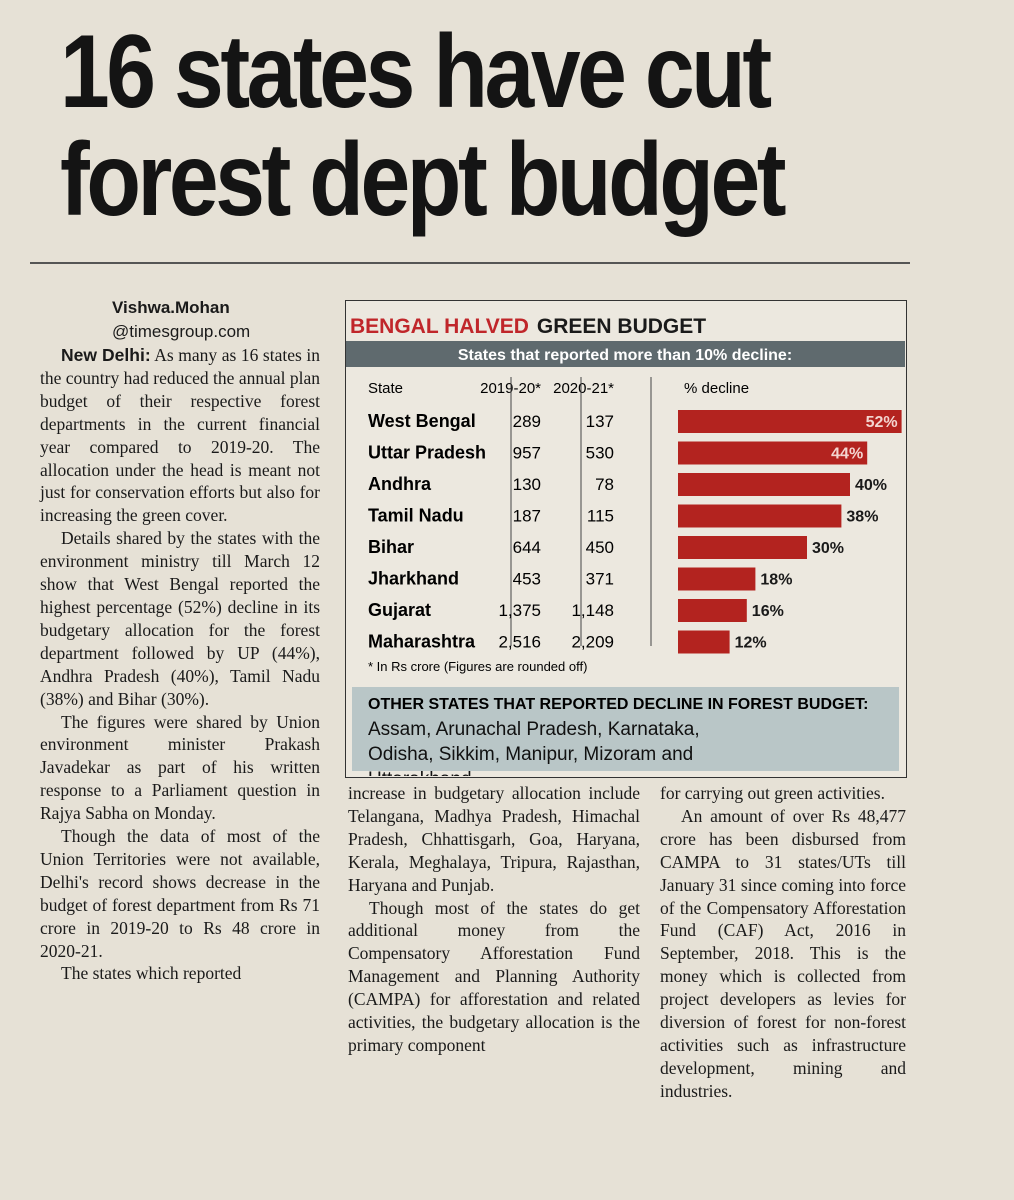 The width and height of the screenshot is (1014, 1200). I want to click on bar-label: 52%, so click(882, 422).